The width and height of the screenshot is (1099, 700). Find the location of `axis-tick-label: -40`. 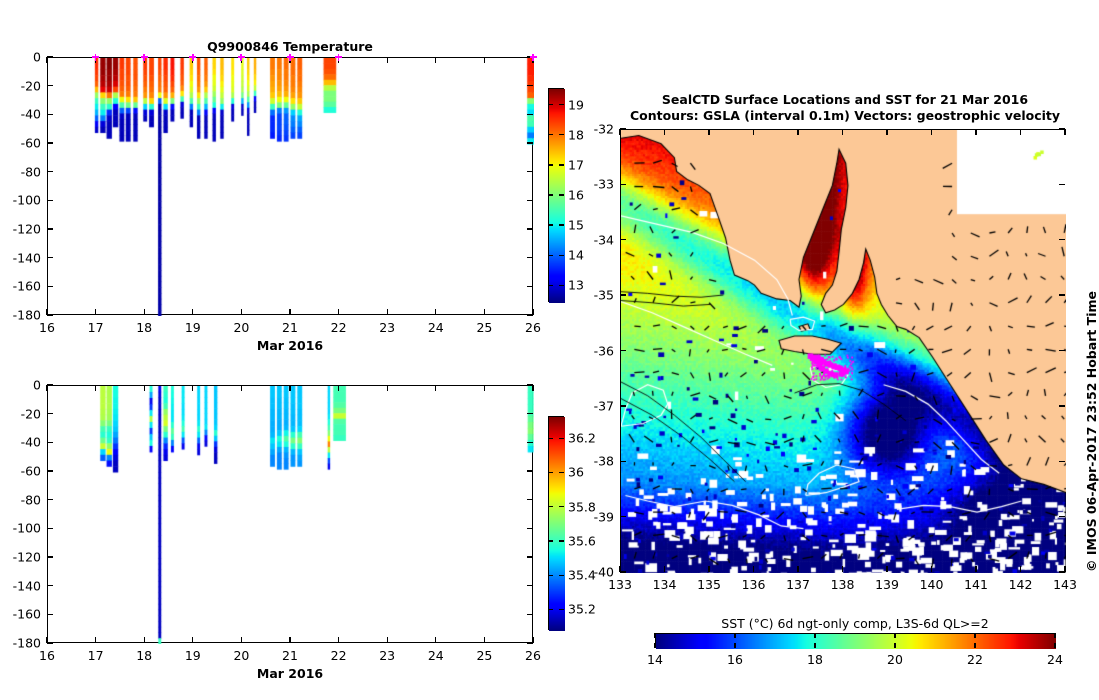

axis-tick-label: -40 is located at coordinates (30, 114).